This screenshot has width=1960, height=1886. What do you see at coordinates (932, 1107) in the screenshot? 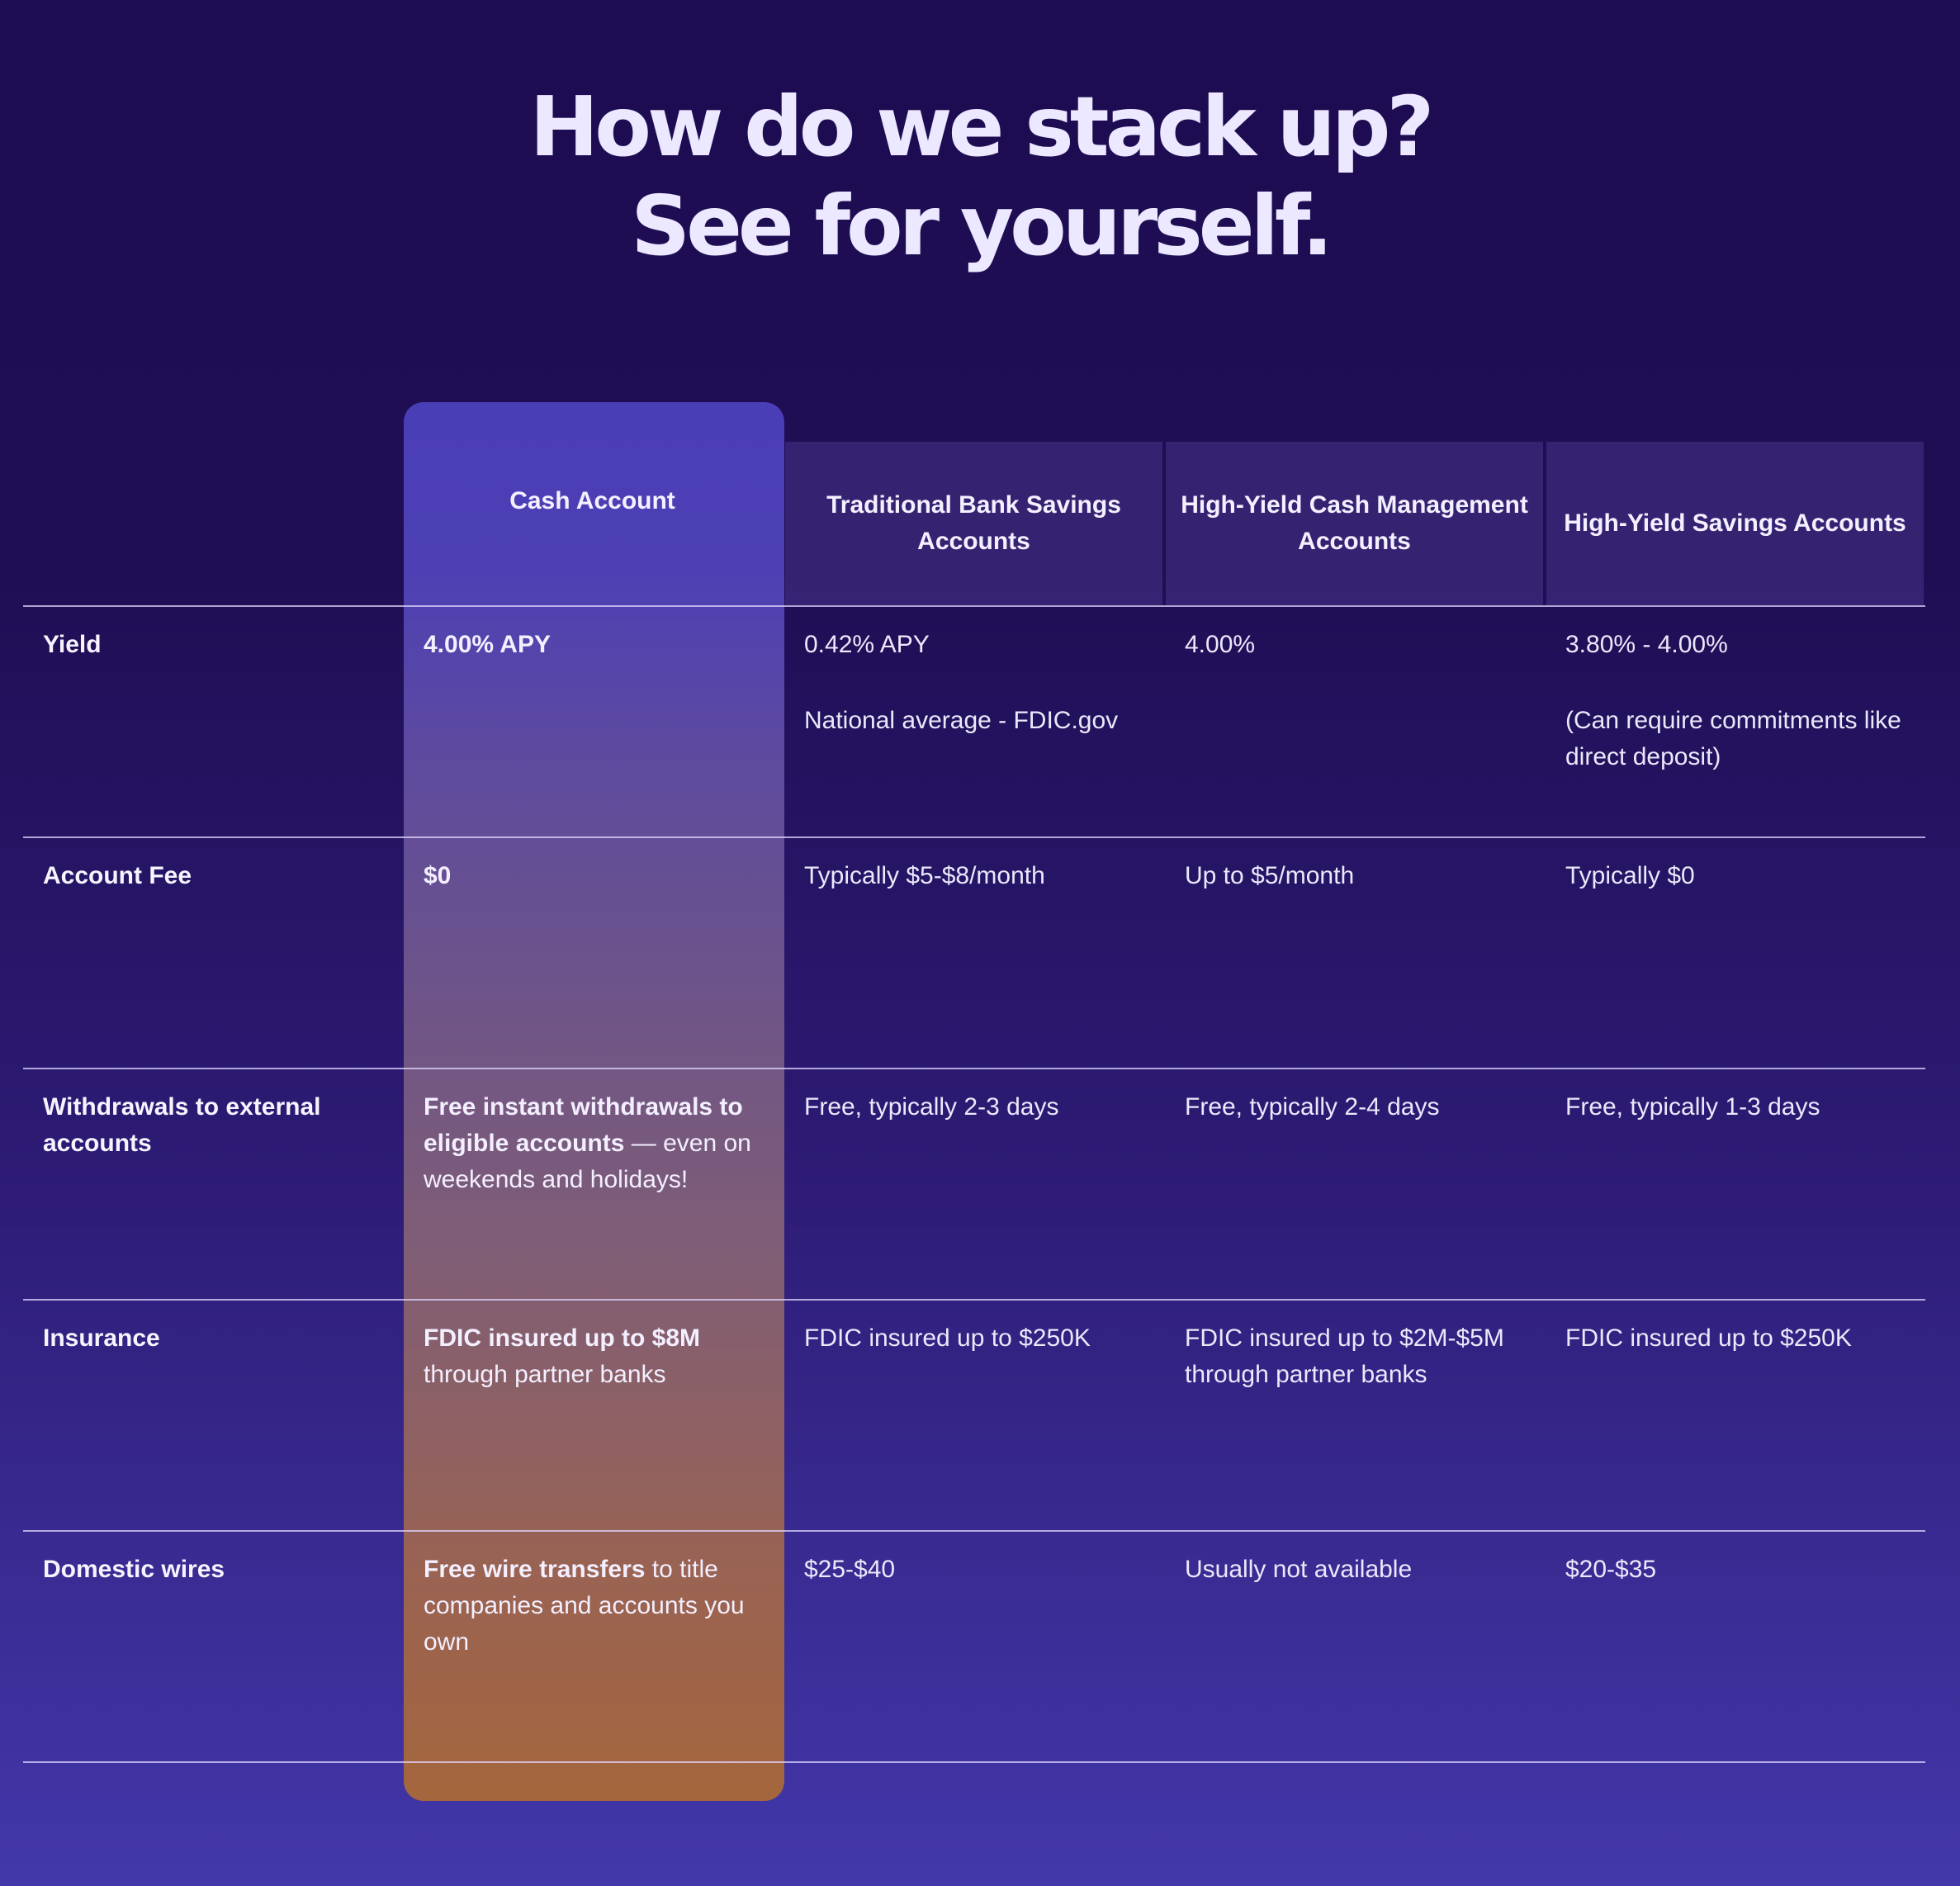
I see `traditional-withdrawals: Free, typically 2-3 days` at bounding box center [932, 1107].